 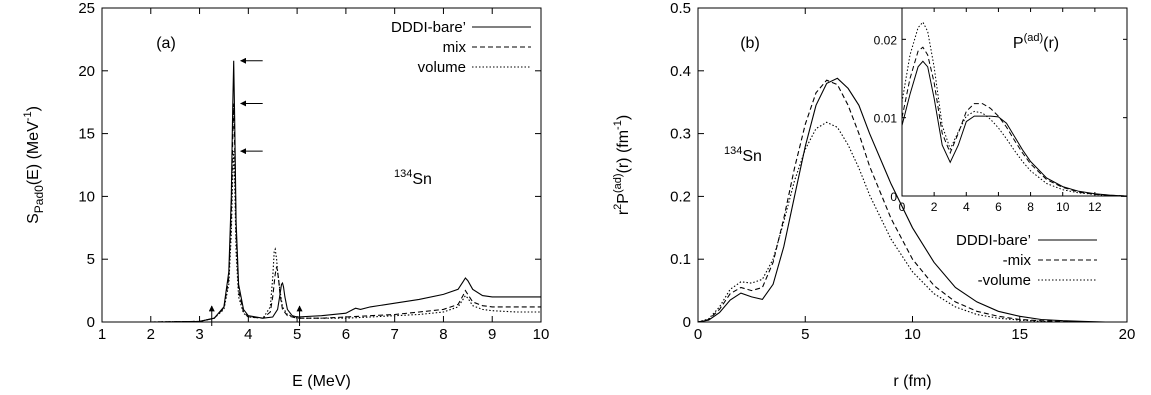 I want to click on panel-b-y-tick-label: 0.1, so click(x=680, y=259).